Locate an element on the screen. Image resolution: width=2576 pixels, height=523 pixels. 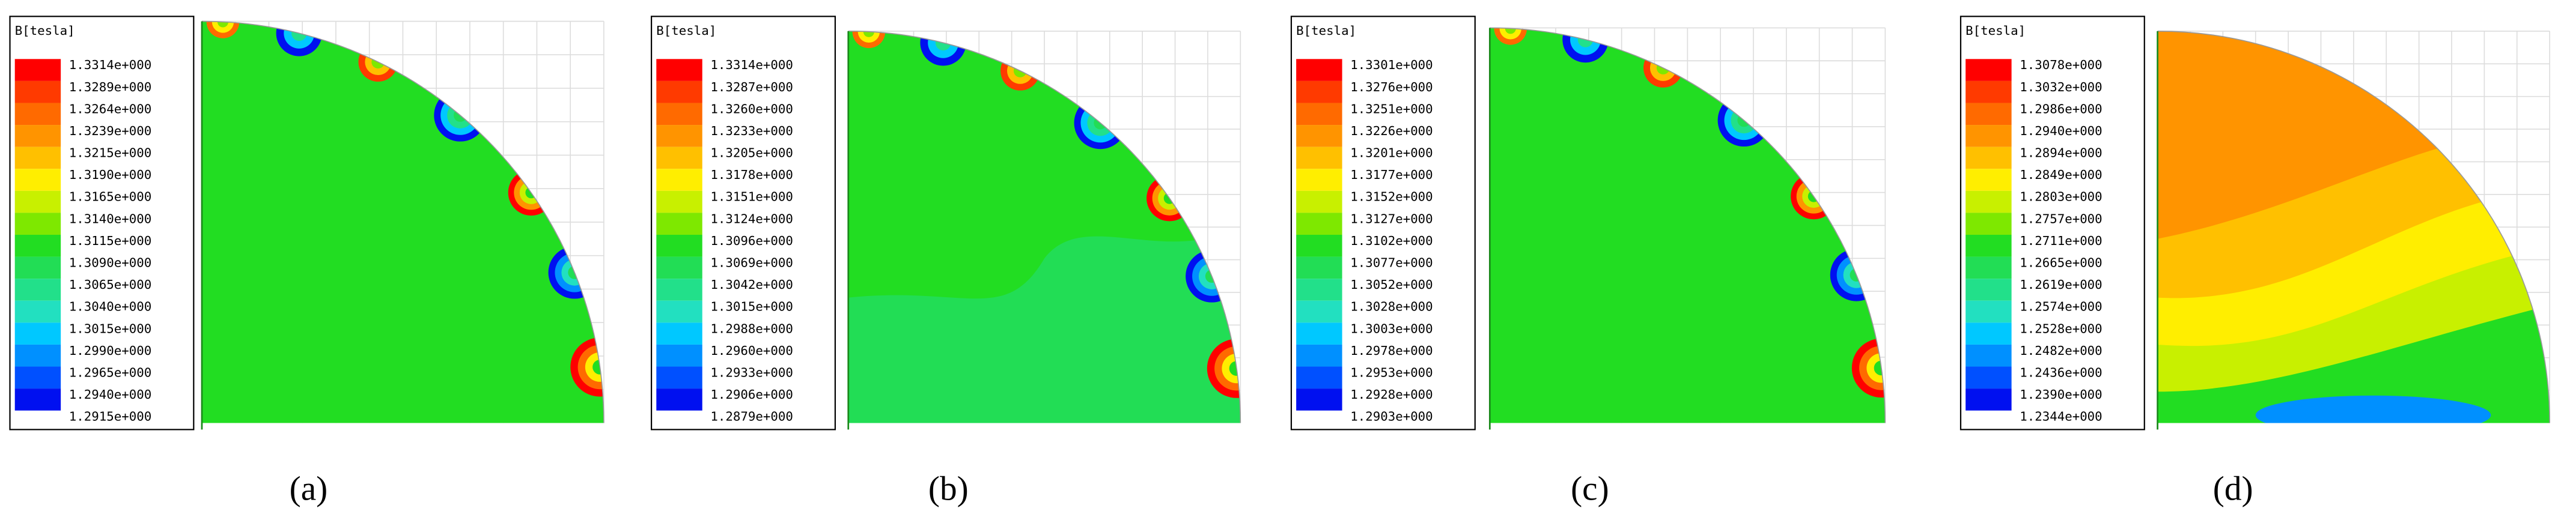
legend-label: 1.3314e+000 is located at coordinates (751, 65).